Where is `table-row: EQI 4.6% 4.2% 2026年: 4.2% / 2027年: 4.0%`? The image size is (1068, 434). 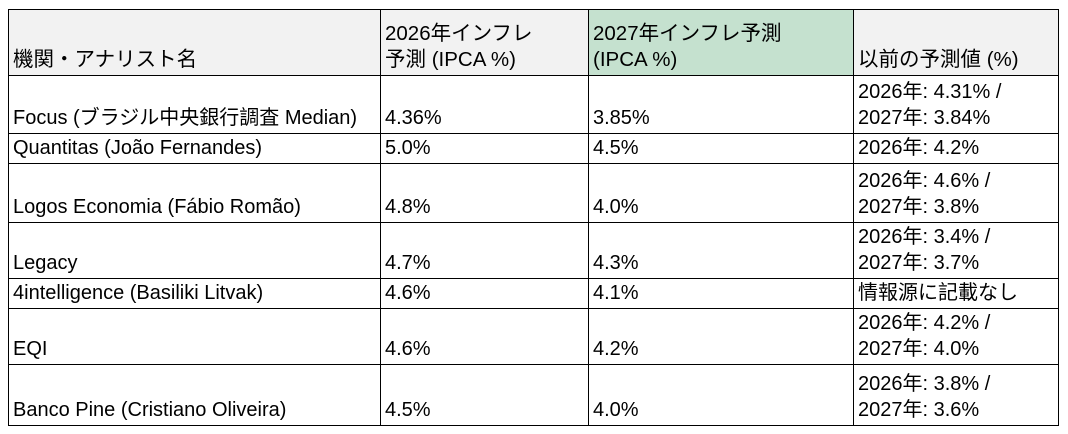 table-row: EQI 4.6% 4.2% 2026年: 4.2% / 2027年: 4.0% is located at coordinates (533, 336).